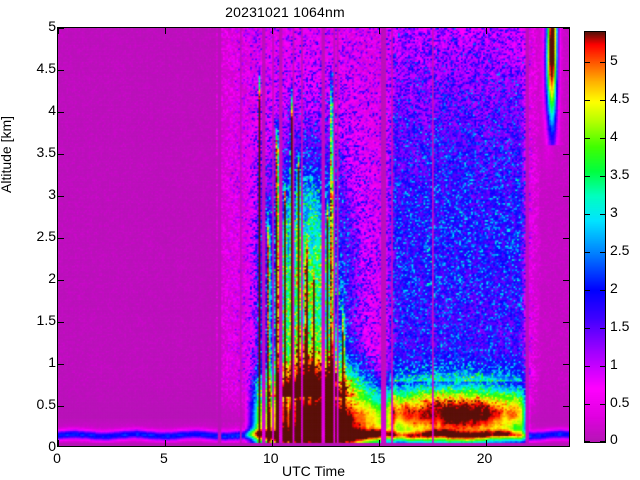  Describe the element at coordinates (313, 471) in the screenshot. I see `x-axis-label: UTC Time` at that location.